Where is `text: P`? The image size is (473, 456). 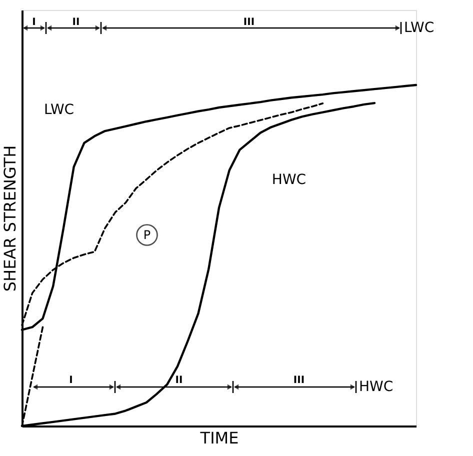 text: P is located at coordinates (147, 235).